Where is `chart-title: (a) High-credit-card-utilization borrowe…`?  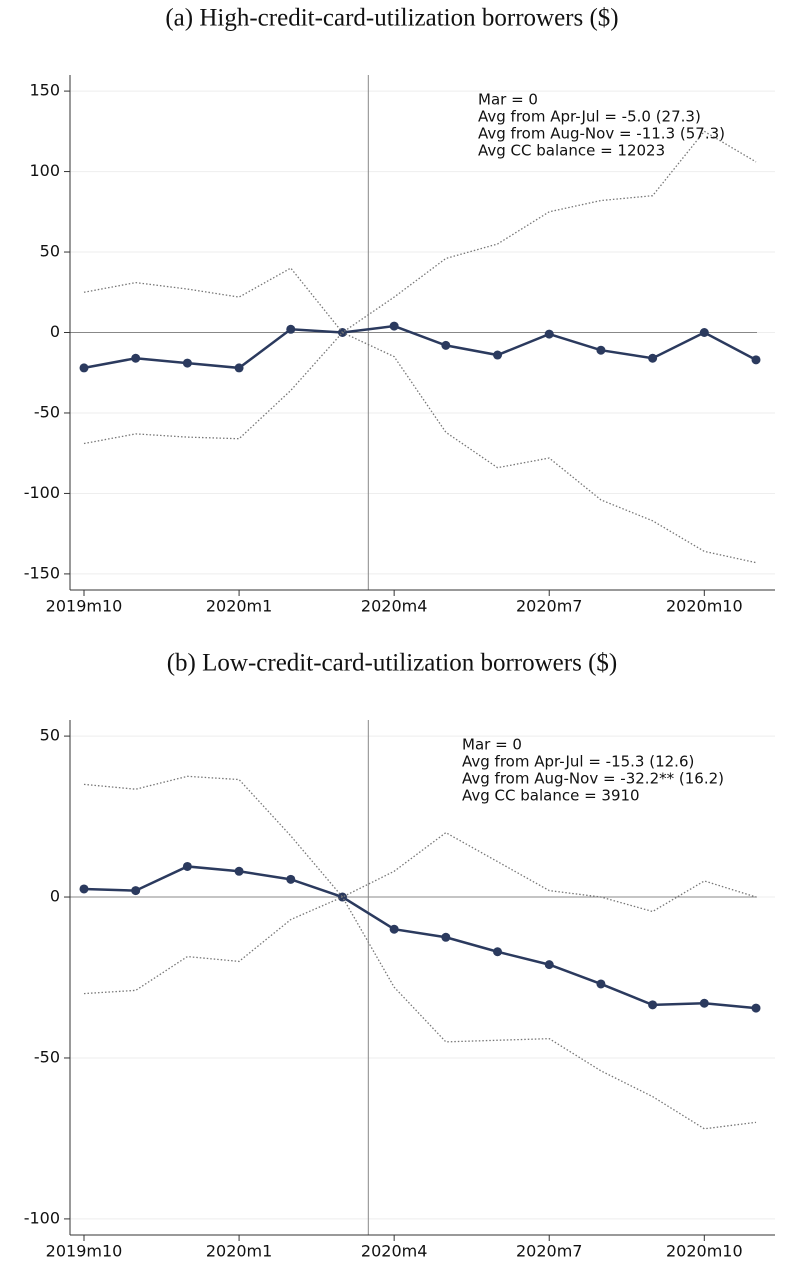
chart-title: (a) High-credit-card-utilization borrowe… is located at coordinates (391, 18).